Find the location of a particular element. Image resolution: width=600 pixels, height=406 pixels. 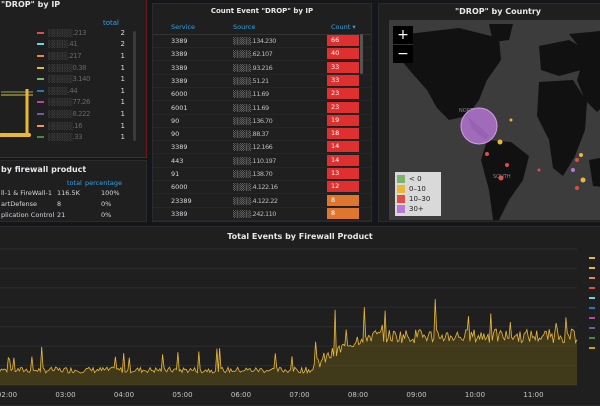

ip-legend-item: ░░░░.44 1 is located at coordinates (81, 91).